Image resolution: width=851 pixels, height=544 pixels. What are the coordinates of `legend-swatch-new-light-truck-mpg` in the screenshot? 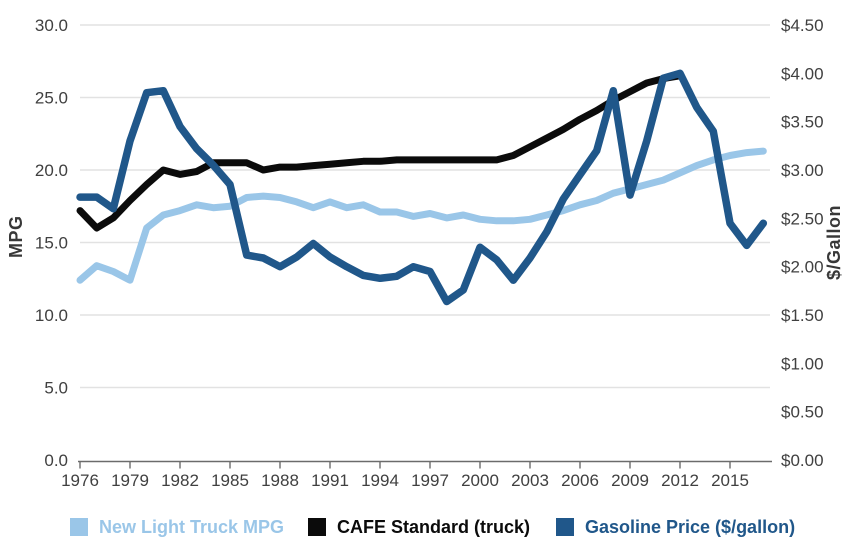 It's located at (79, 527).